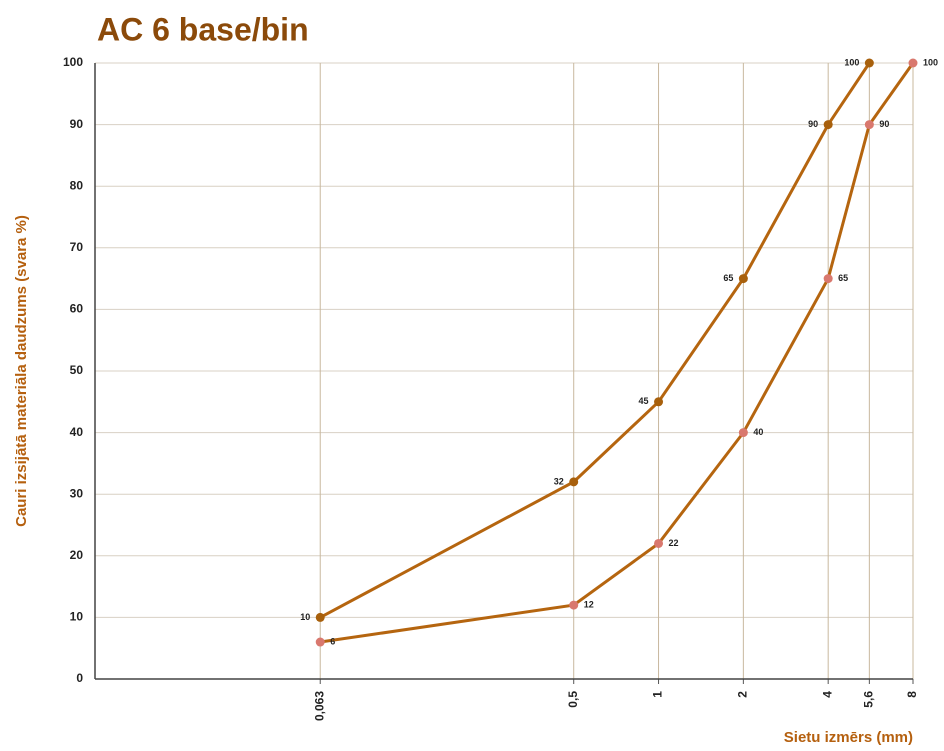 This screenshot has width=944, height=751. What do you see at coordinates (658, 694) in the screenshot?
I see `x-tick-label: 1` at bounding box center [658, 694].